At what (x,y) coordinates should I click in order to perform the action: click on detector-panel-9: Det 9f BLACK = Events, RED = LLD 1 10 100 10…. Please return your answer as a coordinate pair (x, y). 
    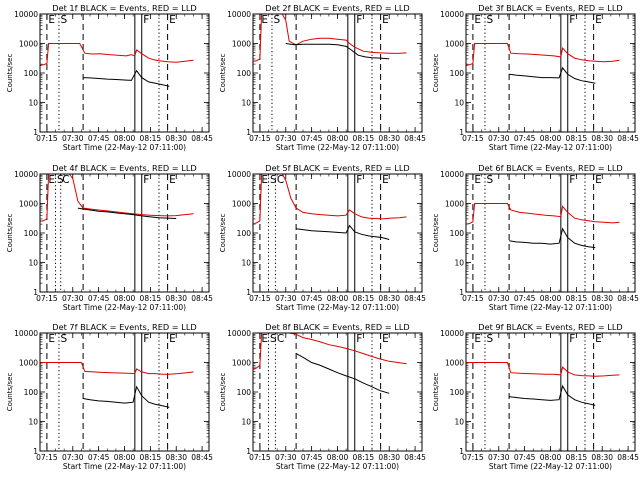
    Looking at the image, I should click on (535, 396).